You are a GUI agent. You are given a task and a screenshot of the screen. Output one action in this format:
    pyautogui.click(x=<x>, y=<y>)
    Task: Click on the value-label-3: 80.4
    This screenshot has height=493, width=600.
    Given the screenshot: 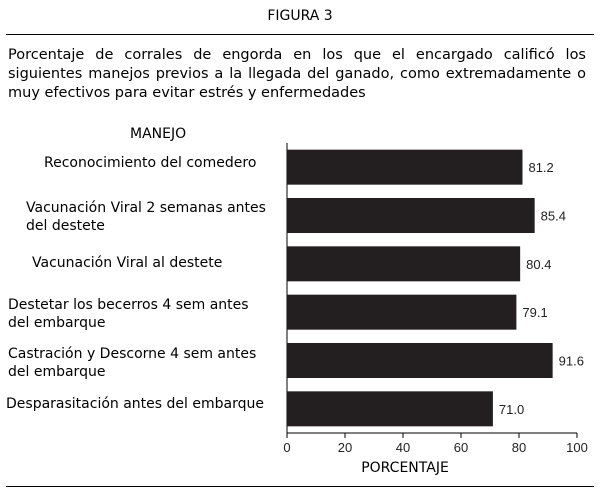 What is the action you would take?
    pyautogui.click(x=538, y=264)
    